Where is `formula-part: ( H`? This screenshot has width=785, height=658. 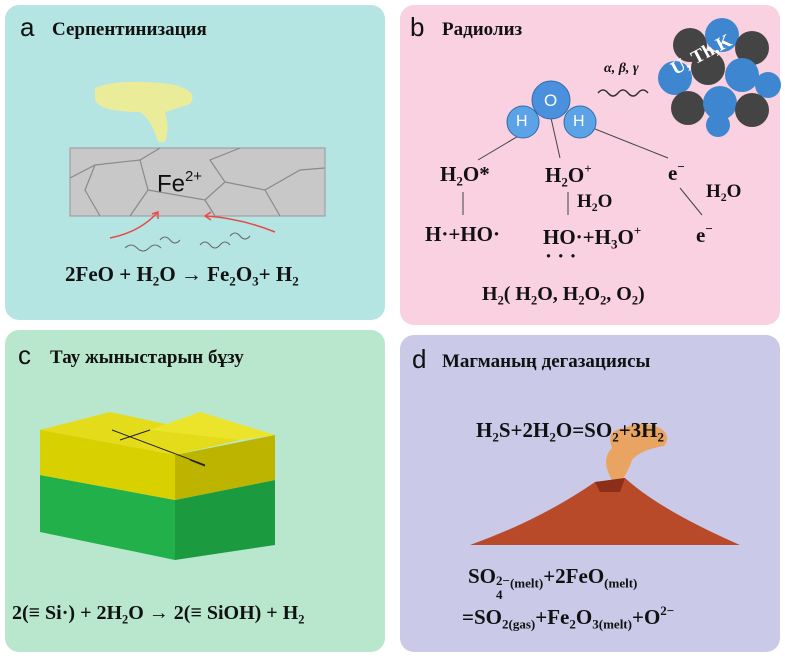 formula-part: ( H is located at coordinates (517, 294).